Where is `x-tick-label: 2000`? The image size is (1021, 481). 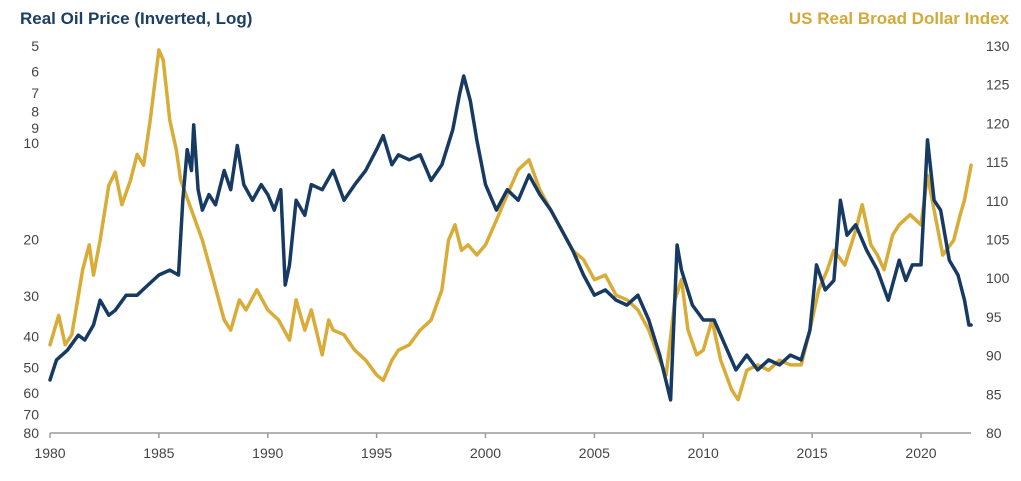 x-tick-label: 2000 is located at coordinates (485, 453).